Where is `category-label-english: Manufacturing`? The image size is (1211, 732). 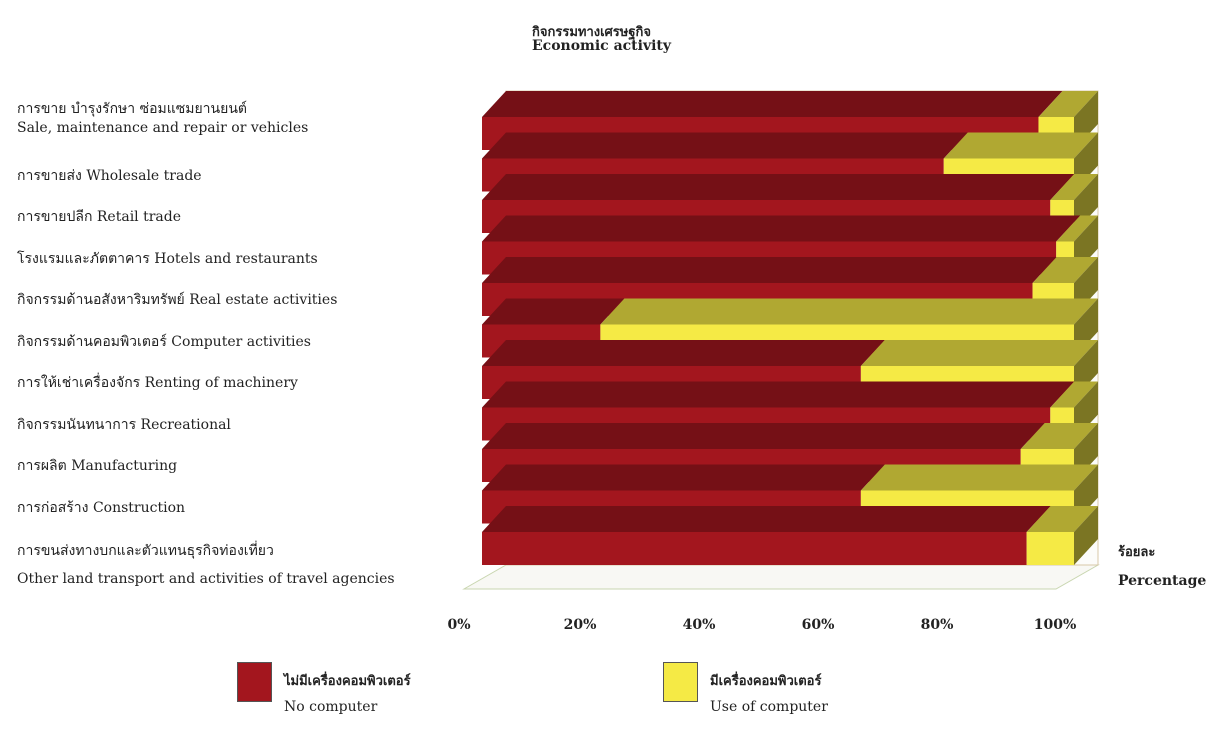
category-label-english: Manufacturing is located at coordinates (124, 466).